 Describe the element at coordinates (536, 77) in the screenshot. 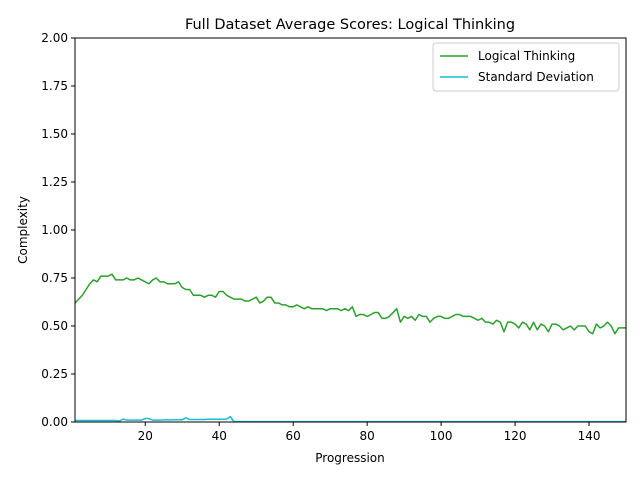

I see `legend-label-standard-deviation: Standard Deviation` at that location.